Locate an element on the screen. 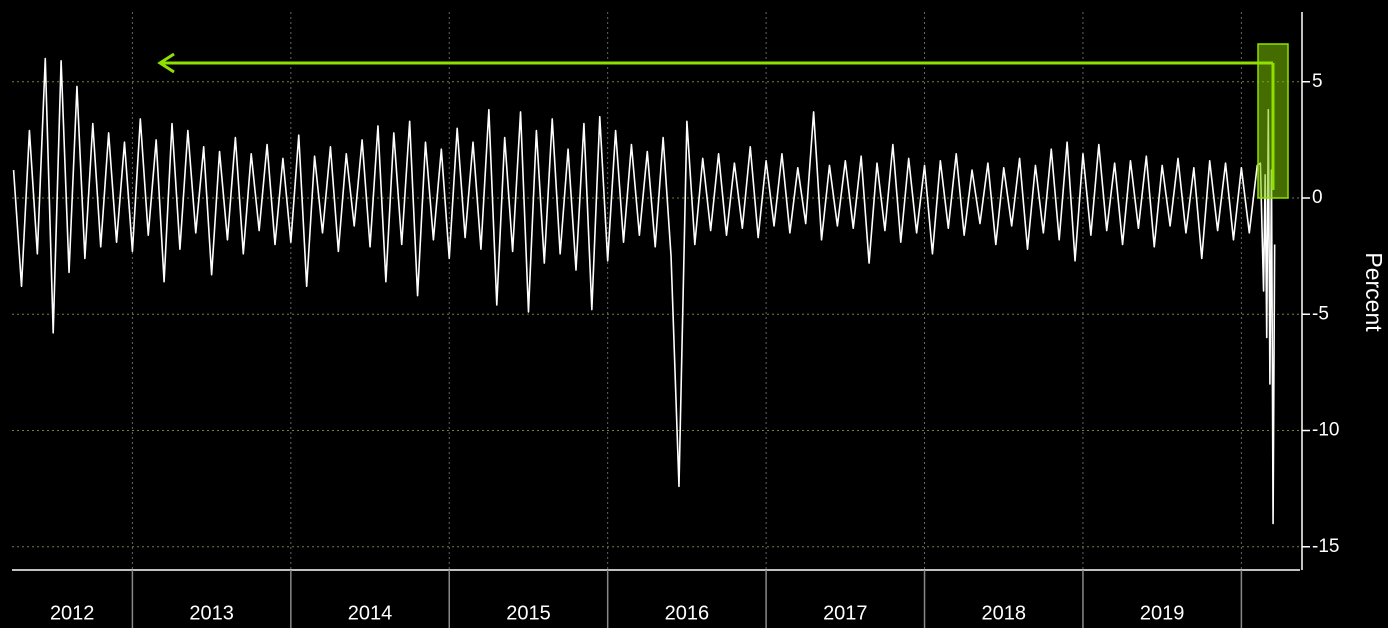 This screenshot has width=1388, height=628. x-tick-label: 2012 is located at coordinates (72, 613).